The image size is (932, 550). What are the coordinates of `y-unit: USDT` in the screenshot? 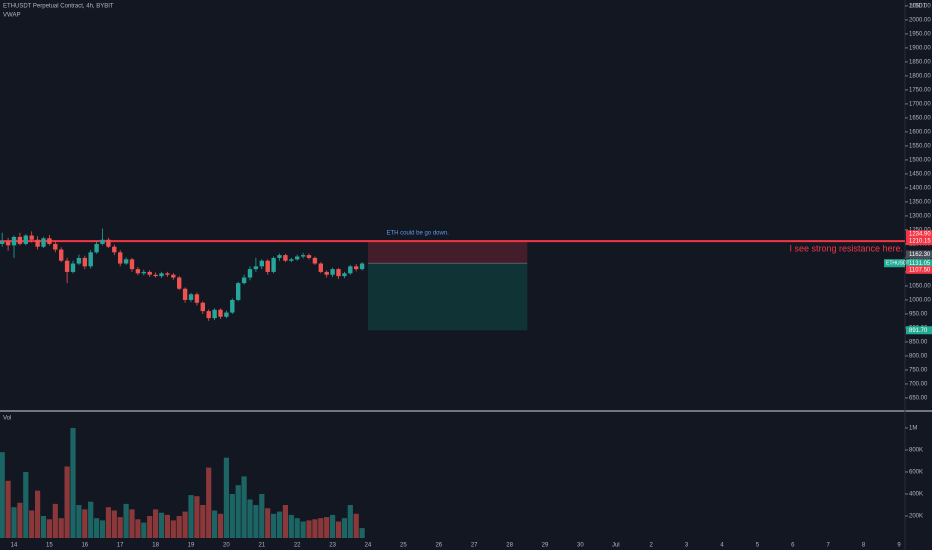 It's located at (918, 7).